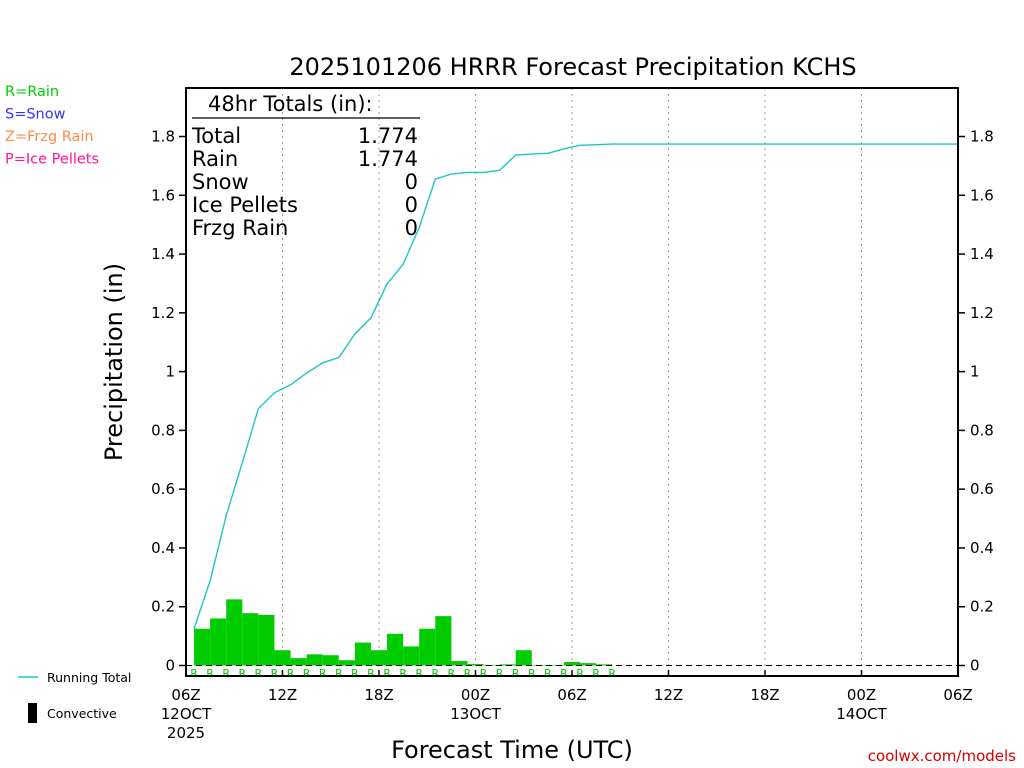 This screenshot has width=1024, height=768. I want to click on y-tick-label-right: 0.8, so click(982, 430).